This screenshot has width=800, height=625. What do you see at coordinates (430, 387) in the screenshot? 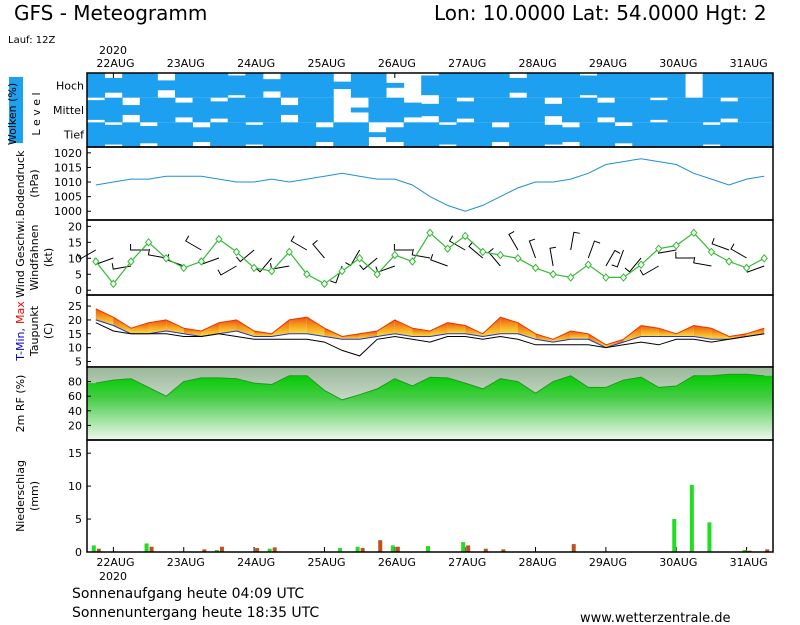
I see `rh-line` at bounding box center [430, 387].